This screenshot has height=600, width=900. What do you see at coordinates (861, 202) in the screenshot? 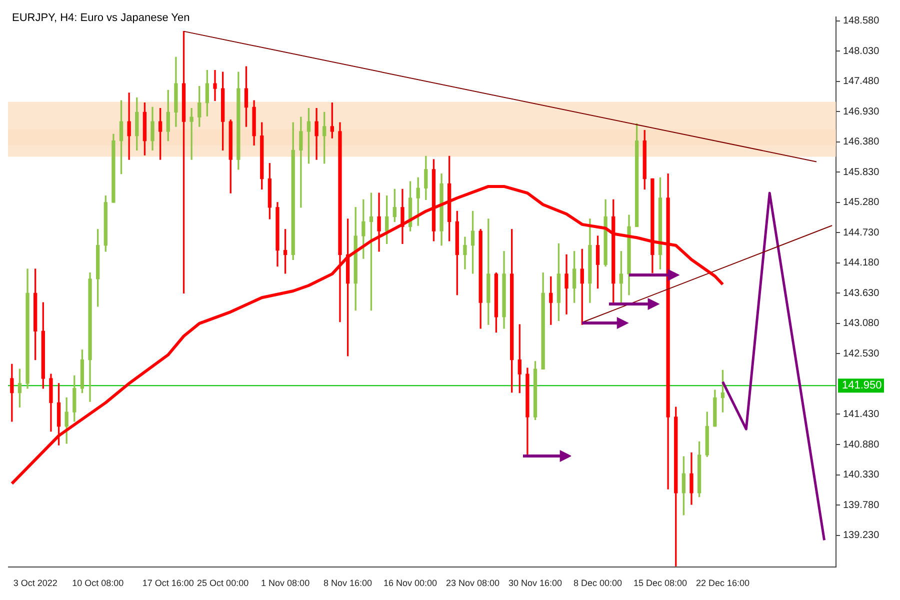
I see `y-tick-label: 145.280` at bounding box center [861, 202].